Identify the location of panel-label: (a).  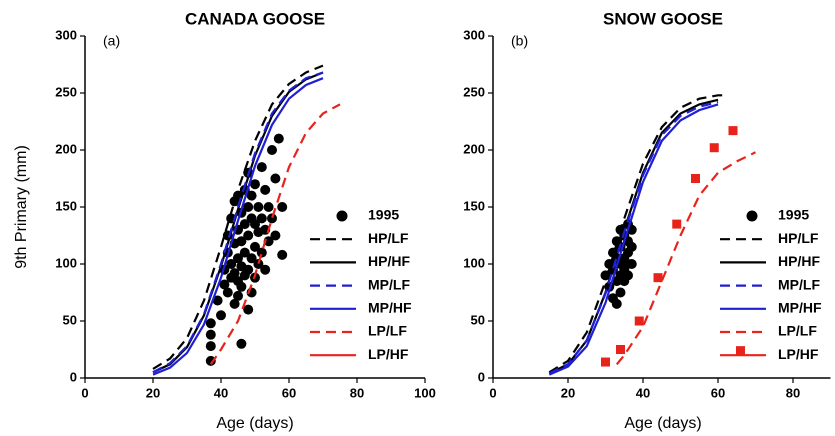
(111, 41).